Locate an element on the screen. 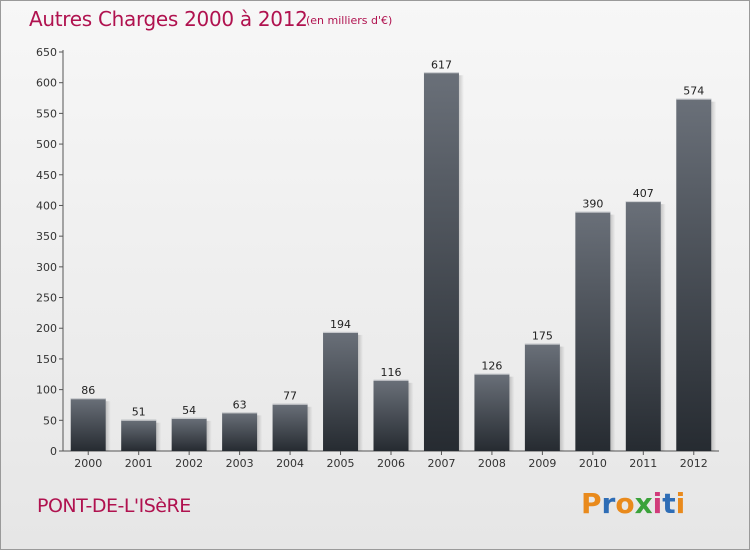 The image size is (750, 550). y-tick-label: 0 is located at coordinates (53, 451).